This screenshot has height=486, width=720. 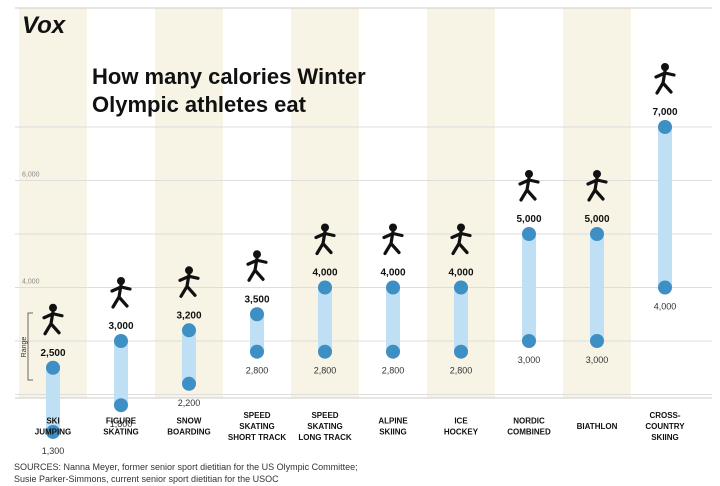 What do you see at coordinates (597, 426) in the screenshot?
I see `category-label: BIATHLON` at bounding box center [597, 426].